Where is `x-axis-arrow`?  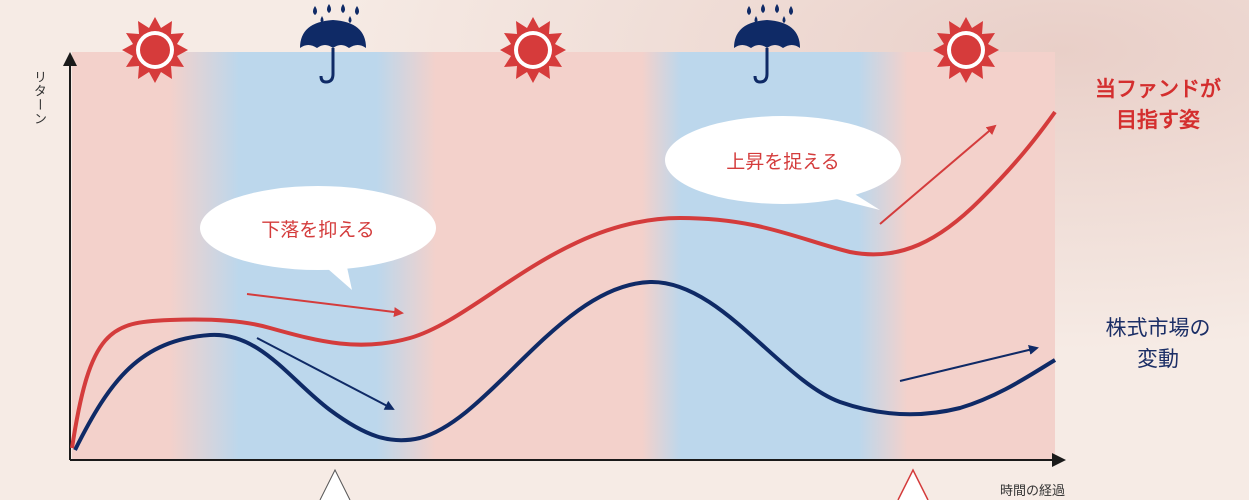
x-axis-arrow is located at coordinates (1059, 460).